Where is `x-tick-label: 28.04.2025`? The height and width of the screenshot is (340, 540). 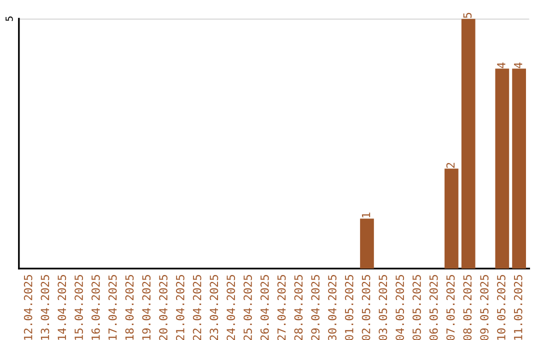 x-tick-label: 28.04.2025 is located at coordinates (298, 307).